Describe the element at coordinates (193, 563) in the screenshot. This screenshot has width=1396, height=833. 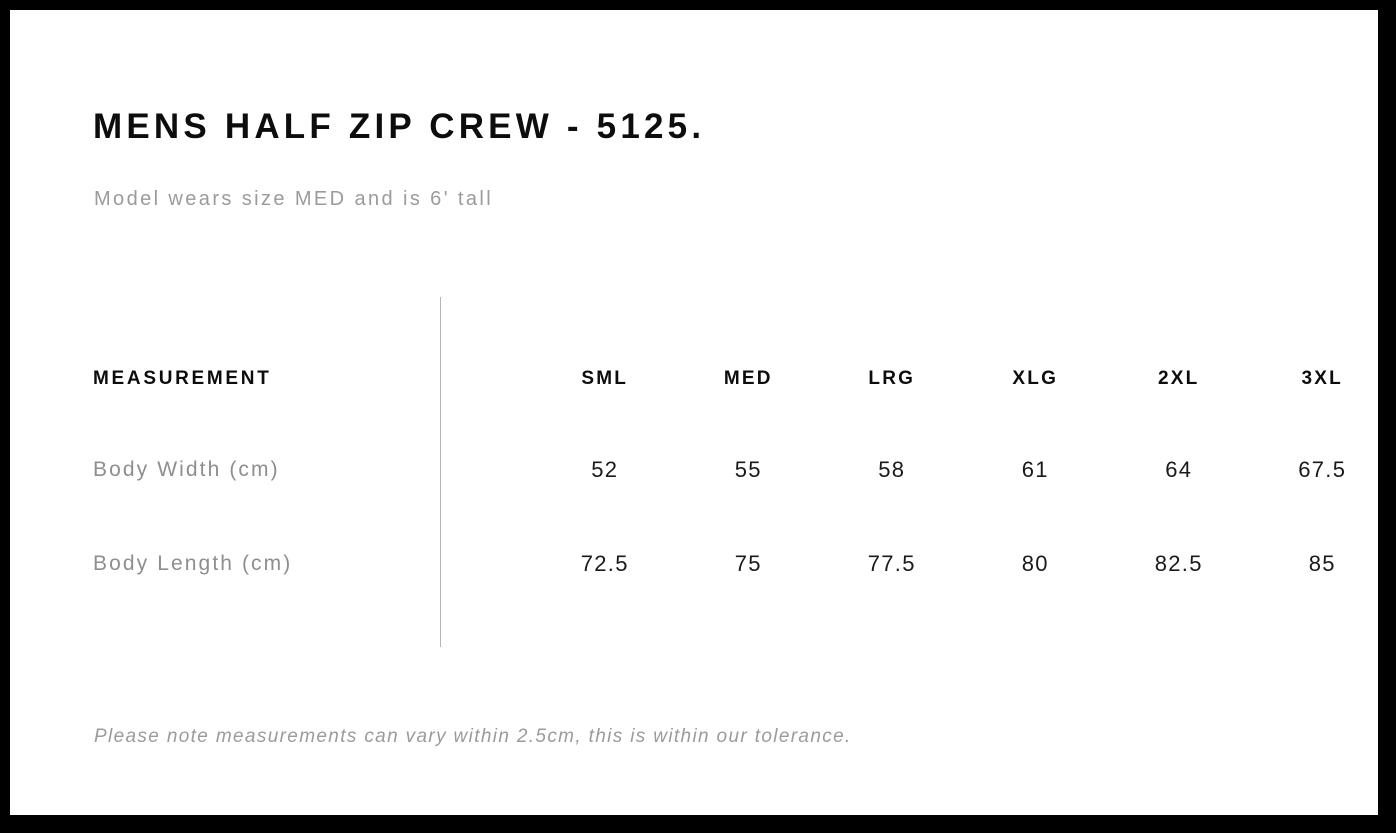
I see `row-label-body-length: Body Length (cm)` at that location.